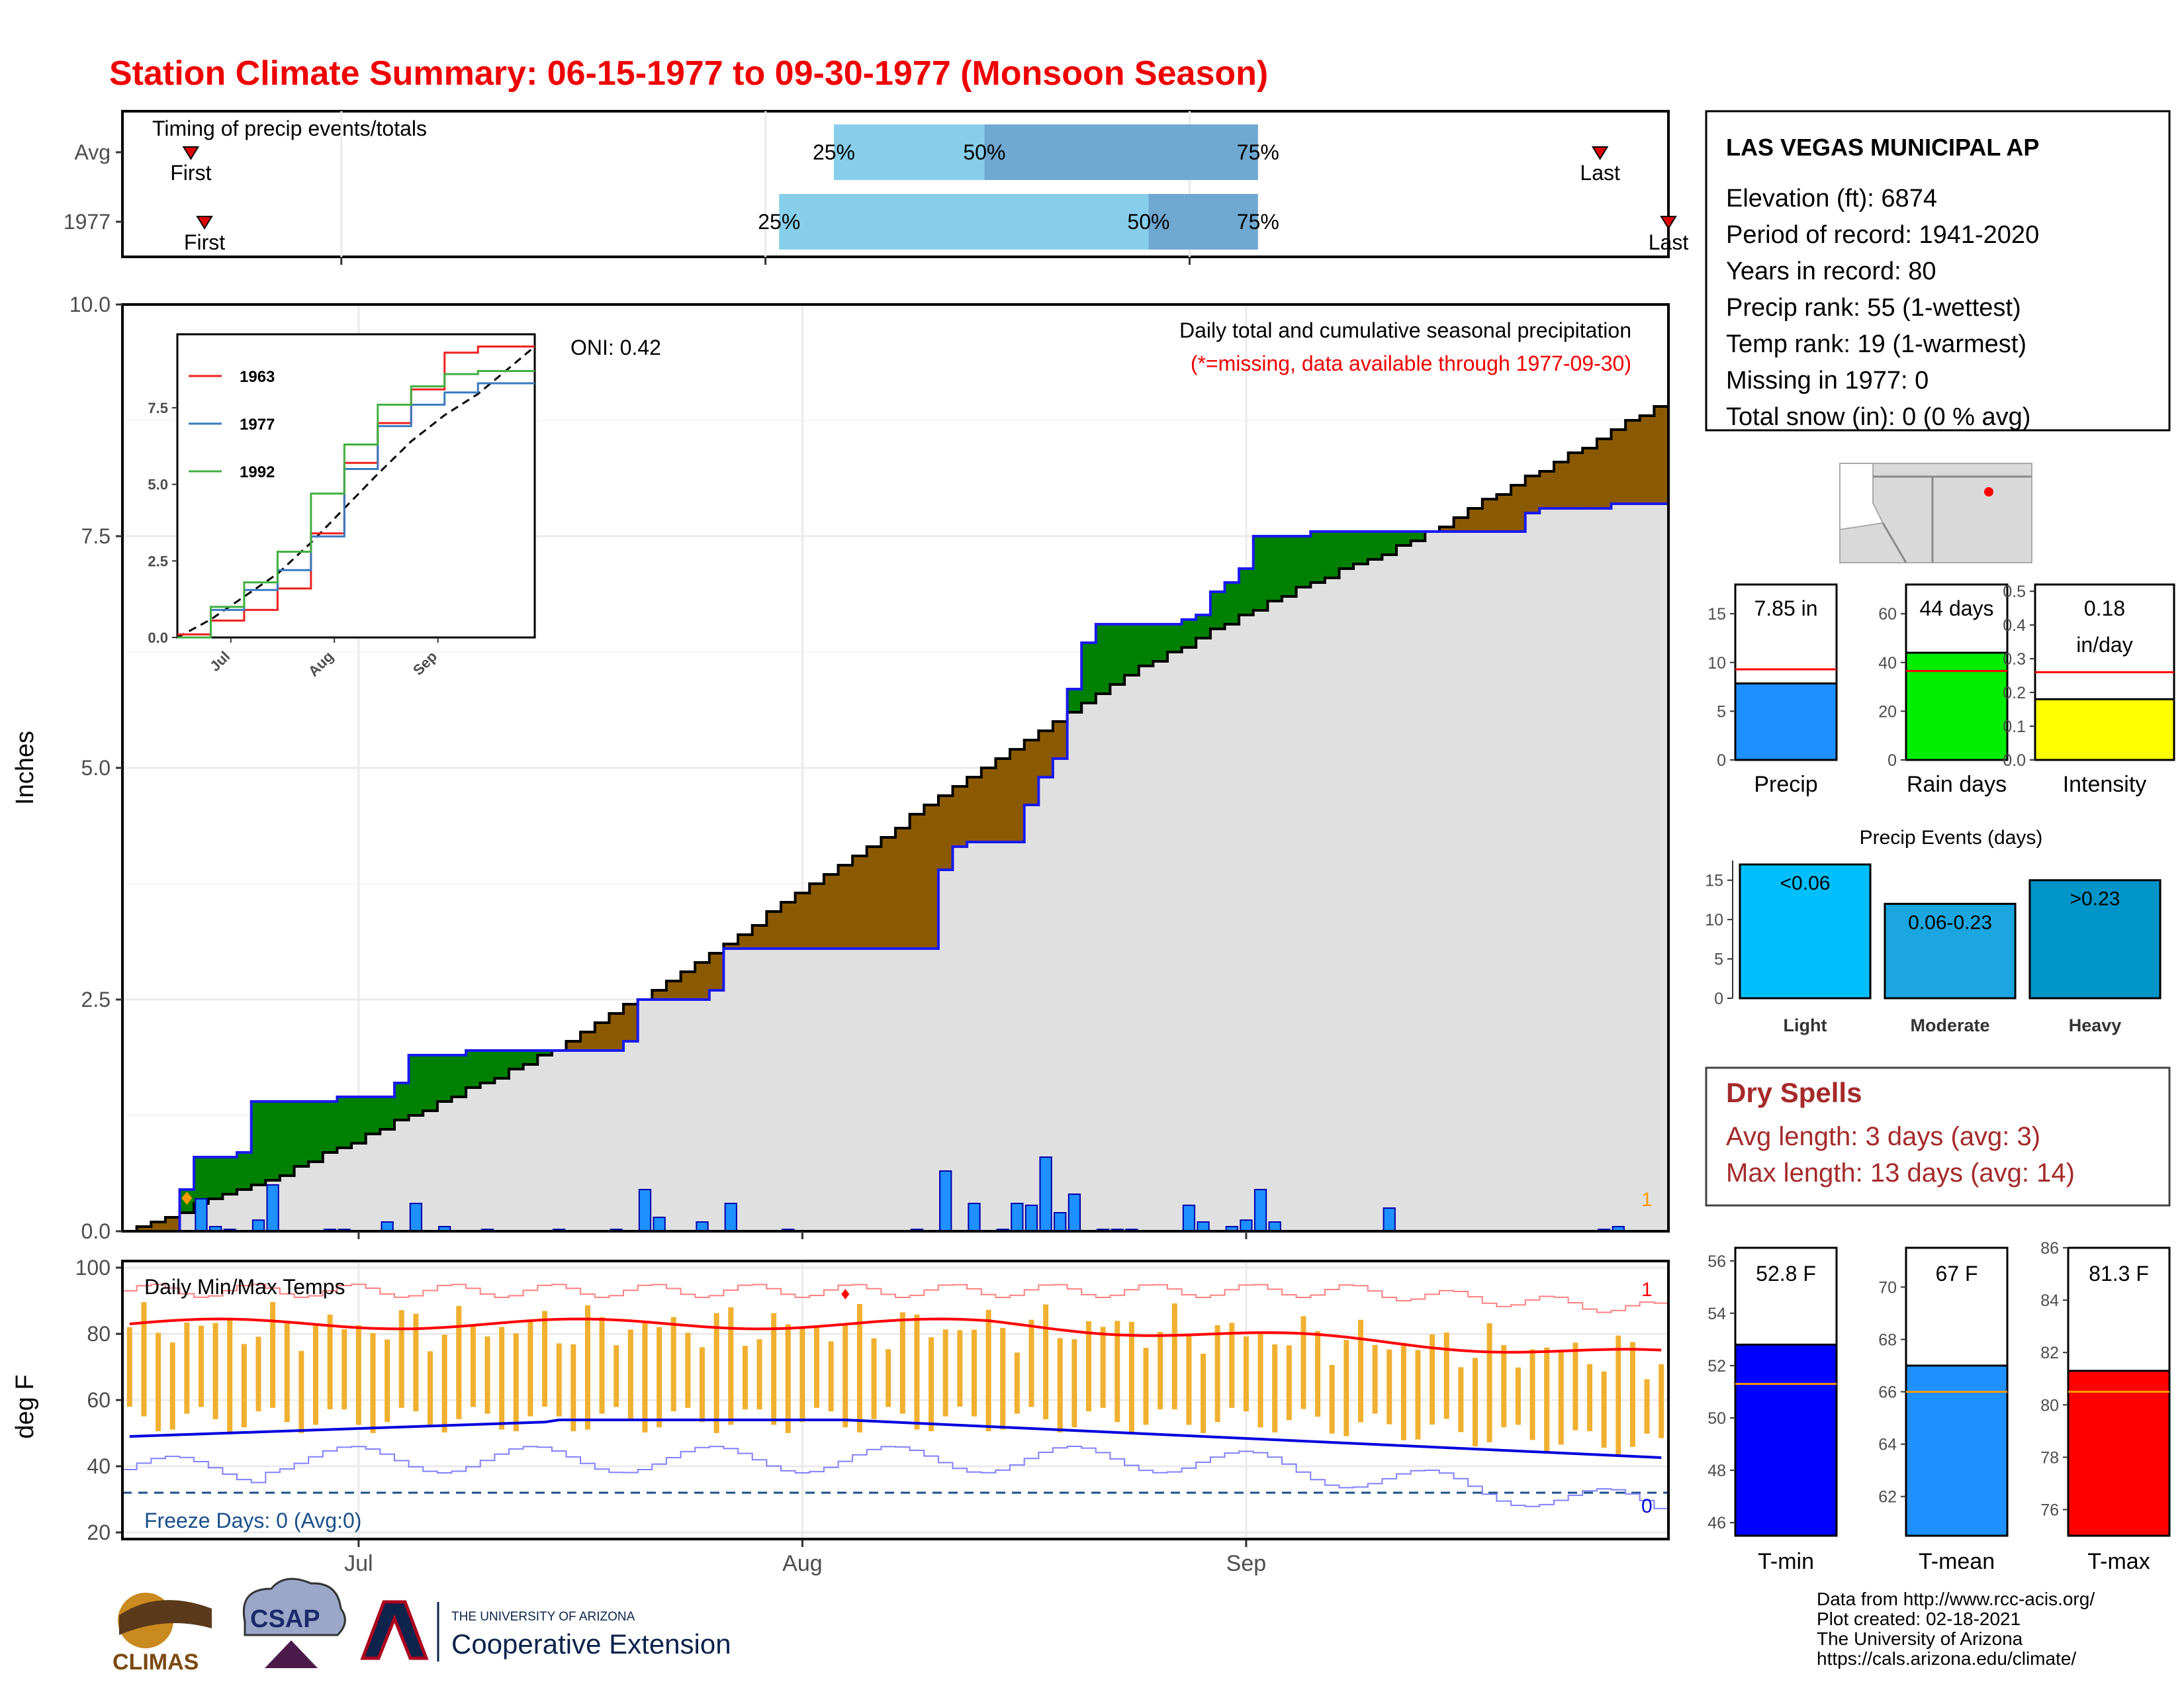 This screenshot has width=2184, height=1688. I want to click on timing-q50-label: 50%, so click(984, 152).